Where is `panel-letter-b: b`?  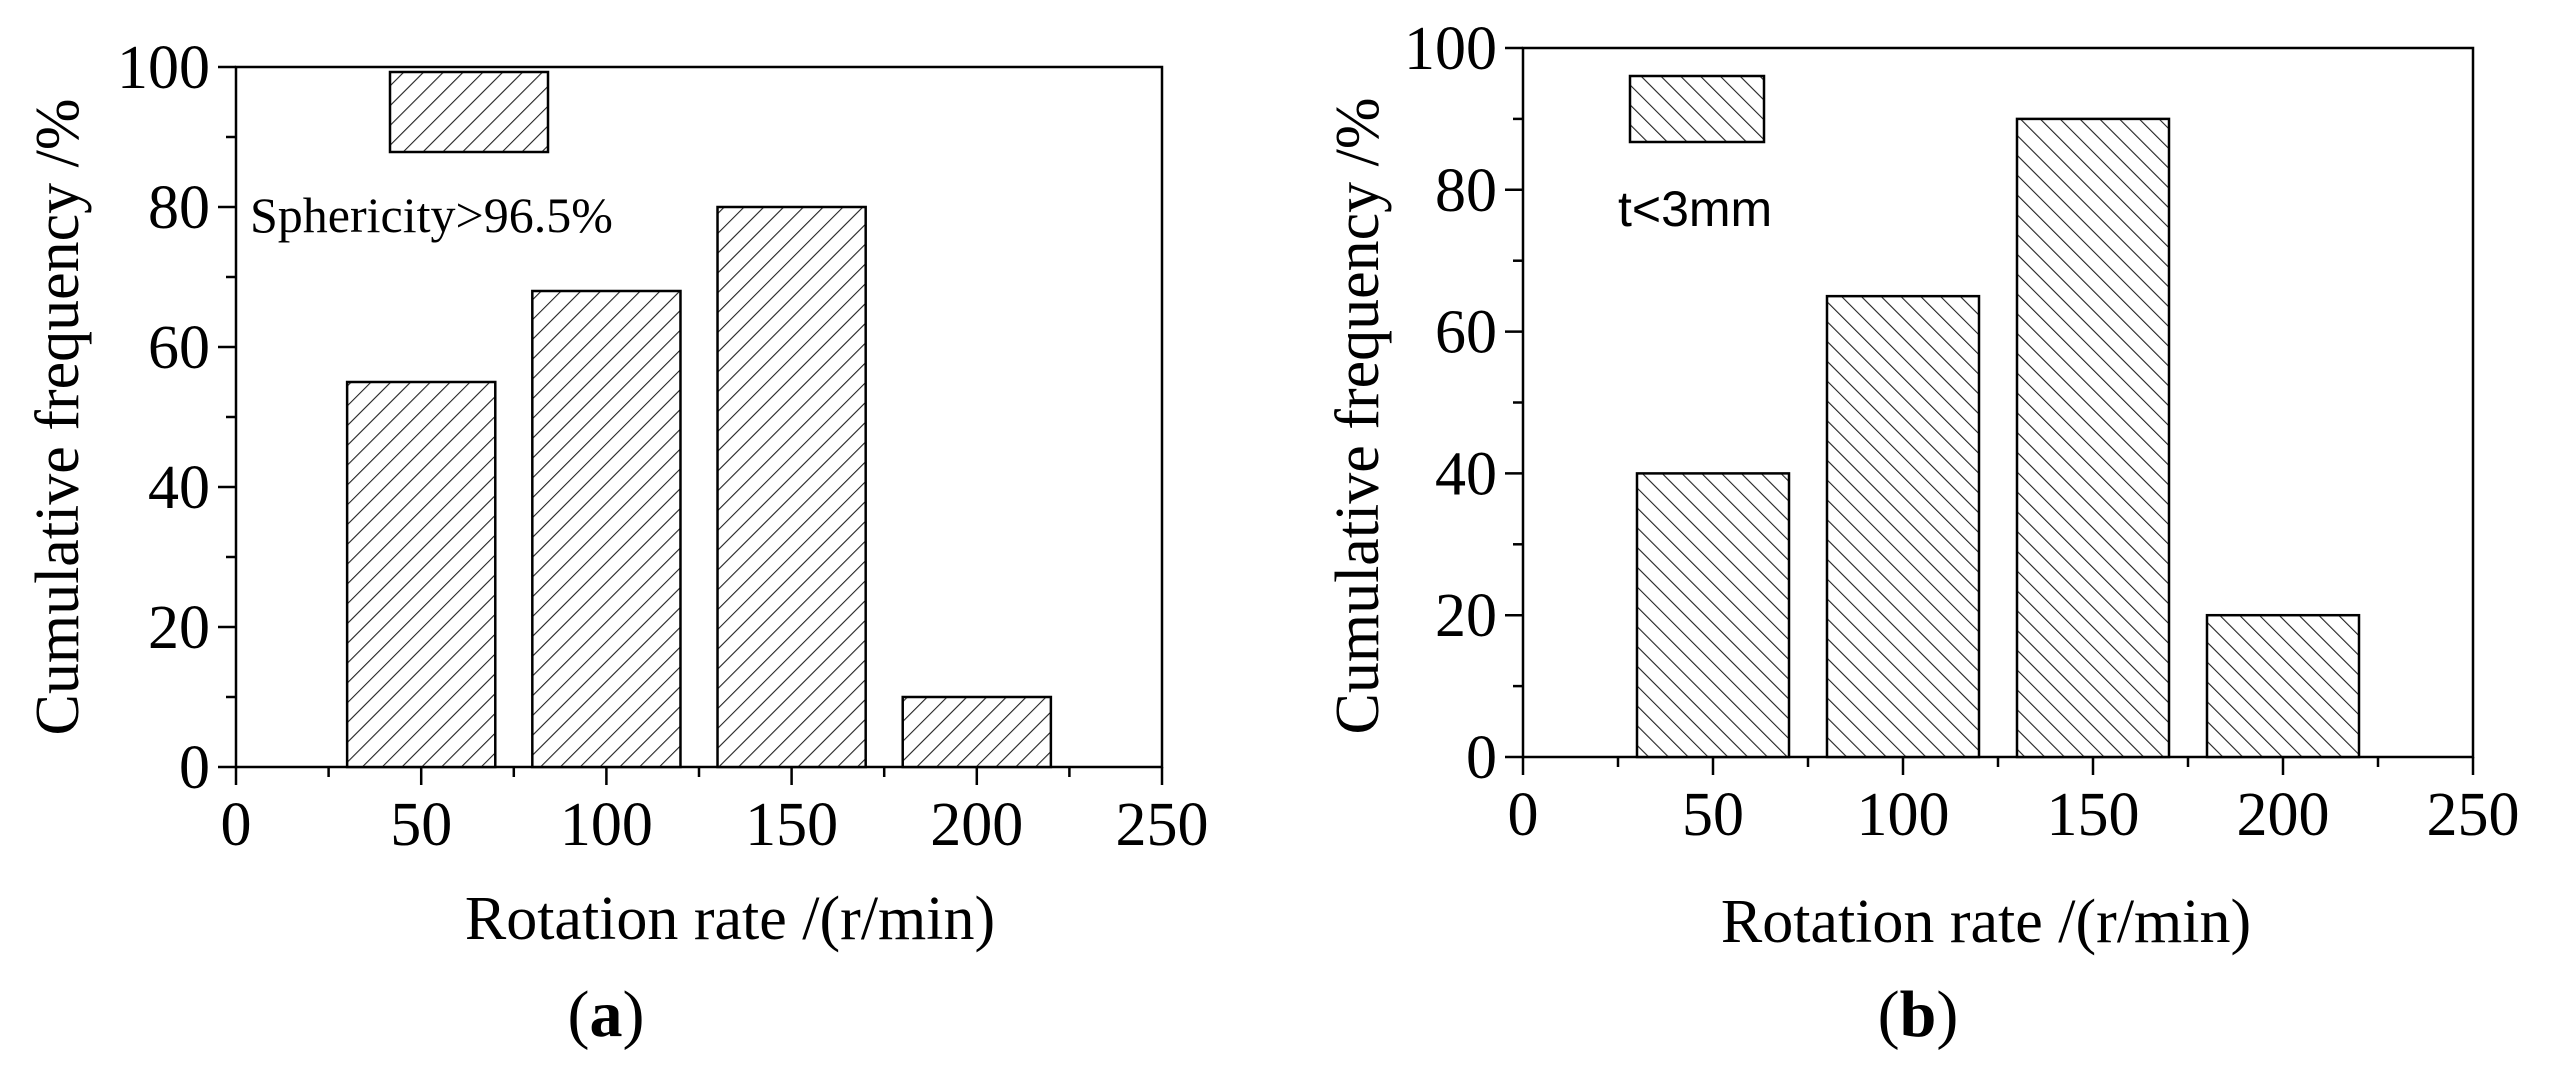
panel-letter-b: b is located at coordinates (1918, 1014).